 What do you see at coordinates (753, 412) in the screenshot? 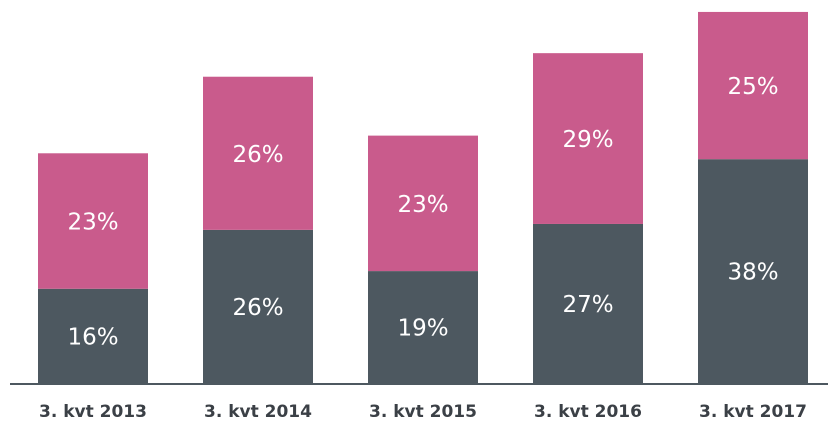
I see `x-tick-label: 3. kvt 2017` at bounding box center [753, 412].